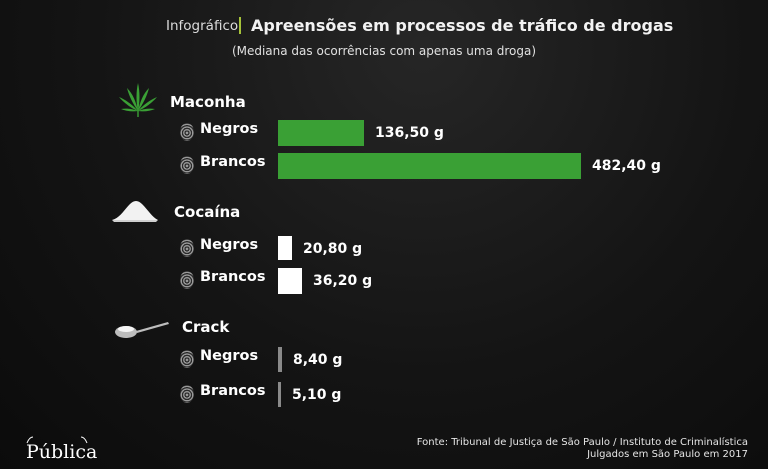  Describe the element at coordinates (343, 281) in the screenshot. I see `value-label-1-1: 36,20 g` at that location.